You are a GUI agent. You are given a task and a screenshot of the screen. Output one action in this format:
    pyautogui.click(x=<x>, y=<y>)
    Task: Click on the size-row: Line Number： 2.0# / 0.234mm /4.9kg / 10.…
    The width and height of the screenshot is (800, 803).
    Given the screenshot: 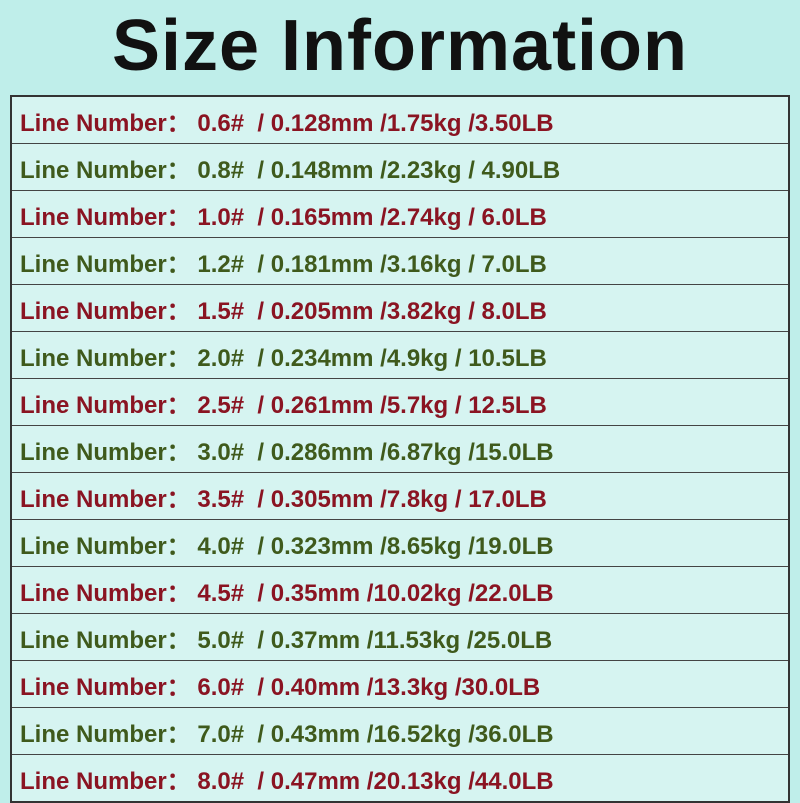 What is the action you would take?
    pyautogui.click(x=400, y=355)
    